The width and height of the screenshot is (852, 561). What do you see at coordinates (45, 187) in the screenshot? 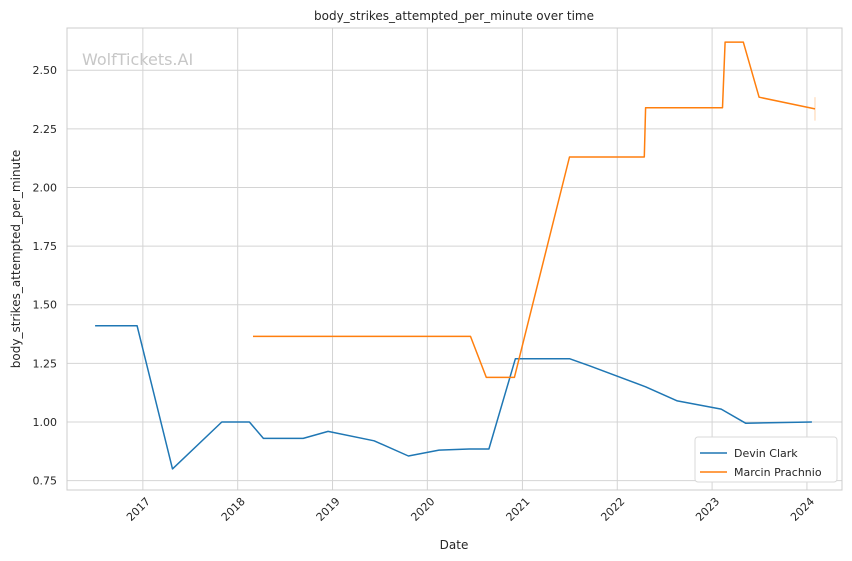
I see `y-tick-label: 2.00` at bounding box center [45, 187].